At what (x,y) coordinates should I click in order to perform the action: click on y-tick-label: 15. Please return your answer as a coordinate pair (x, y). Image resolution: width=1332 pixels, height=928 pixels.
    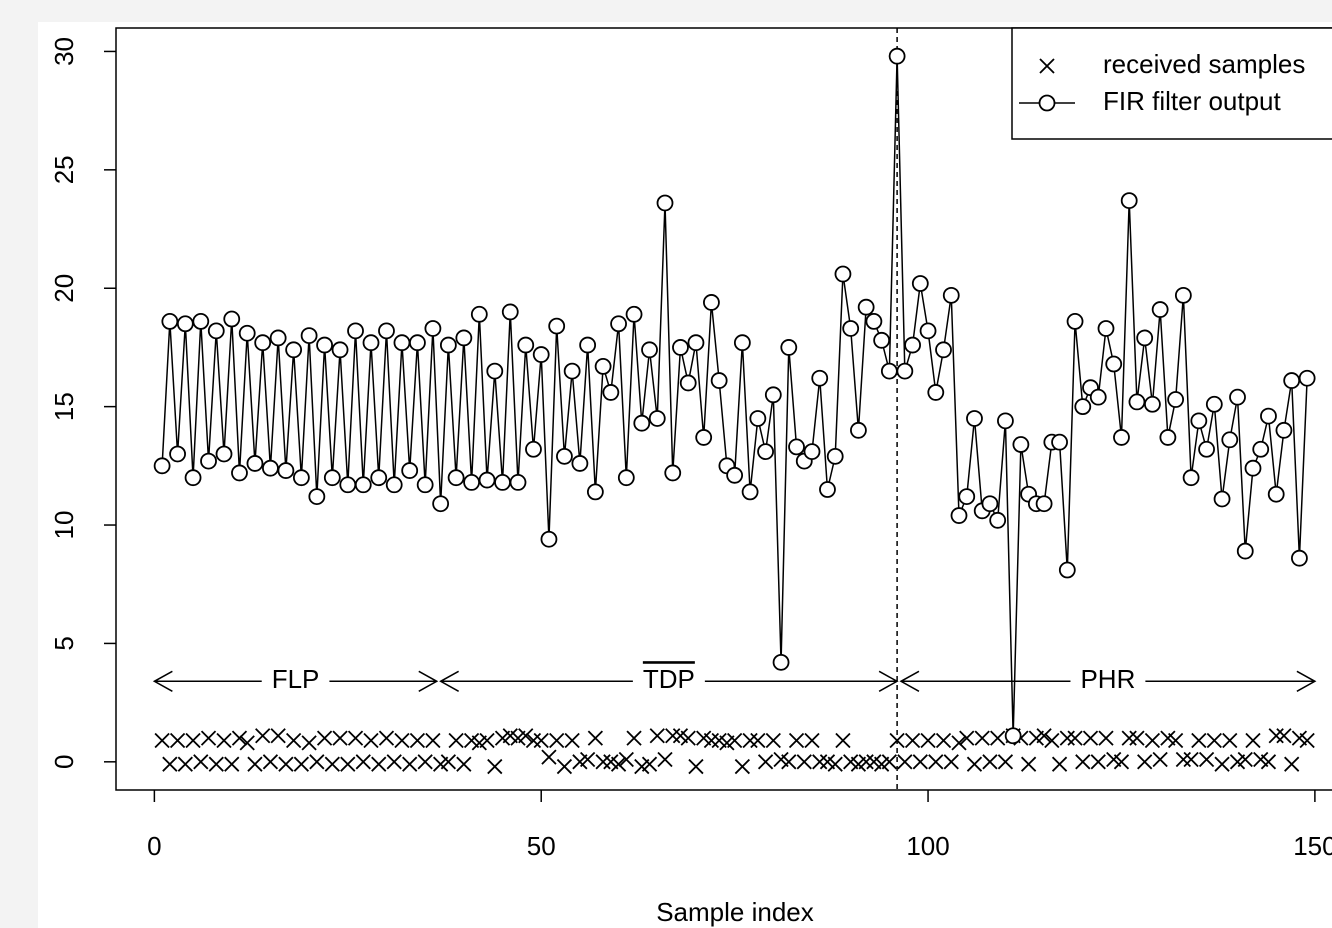
    Looking at the image, I should click on (64, 406).